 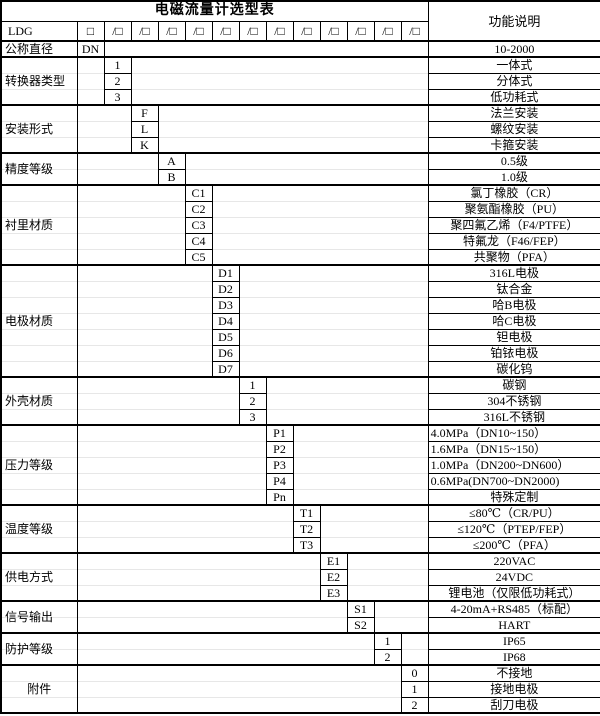 I want to click on section-row: 衬里材质 C1 氯丁橡胶（CR）, so click(x=300, y=225).